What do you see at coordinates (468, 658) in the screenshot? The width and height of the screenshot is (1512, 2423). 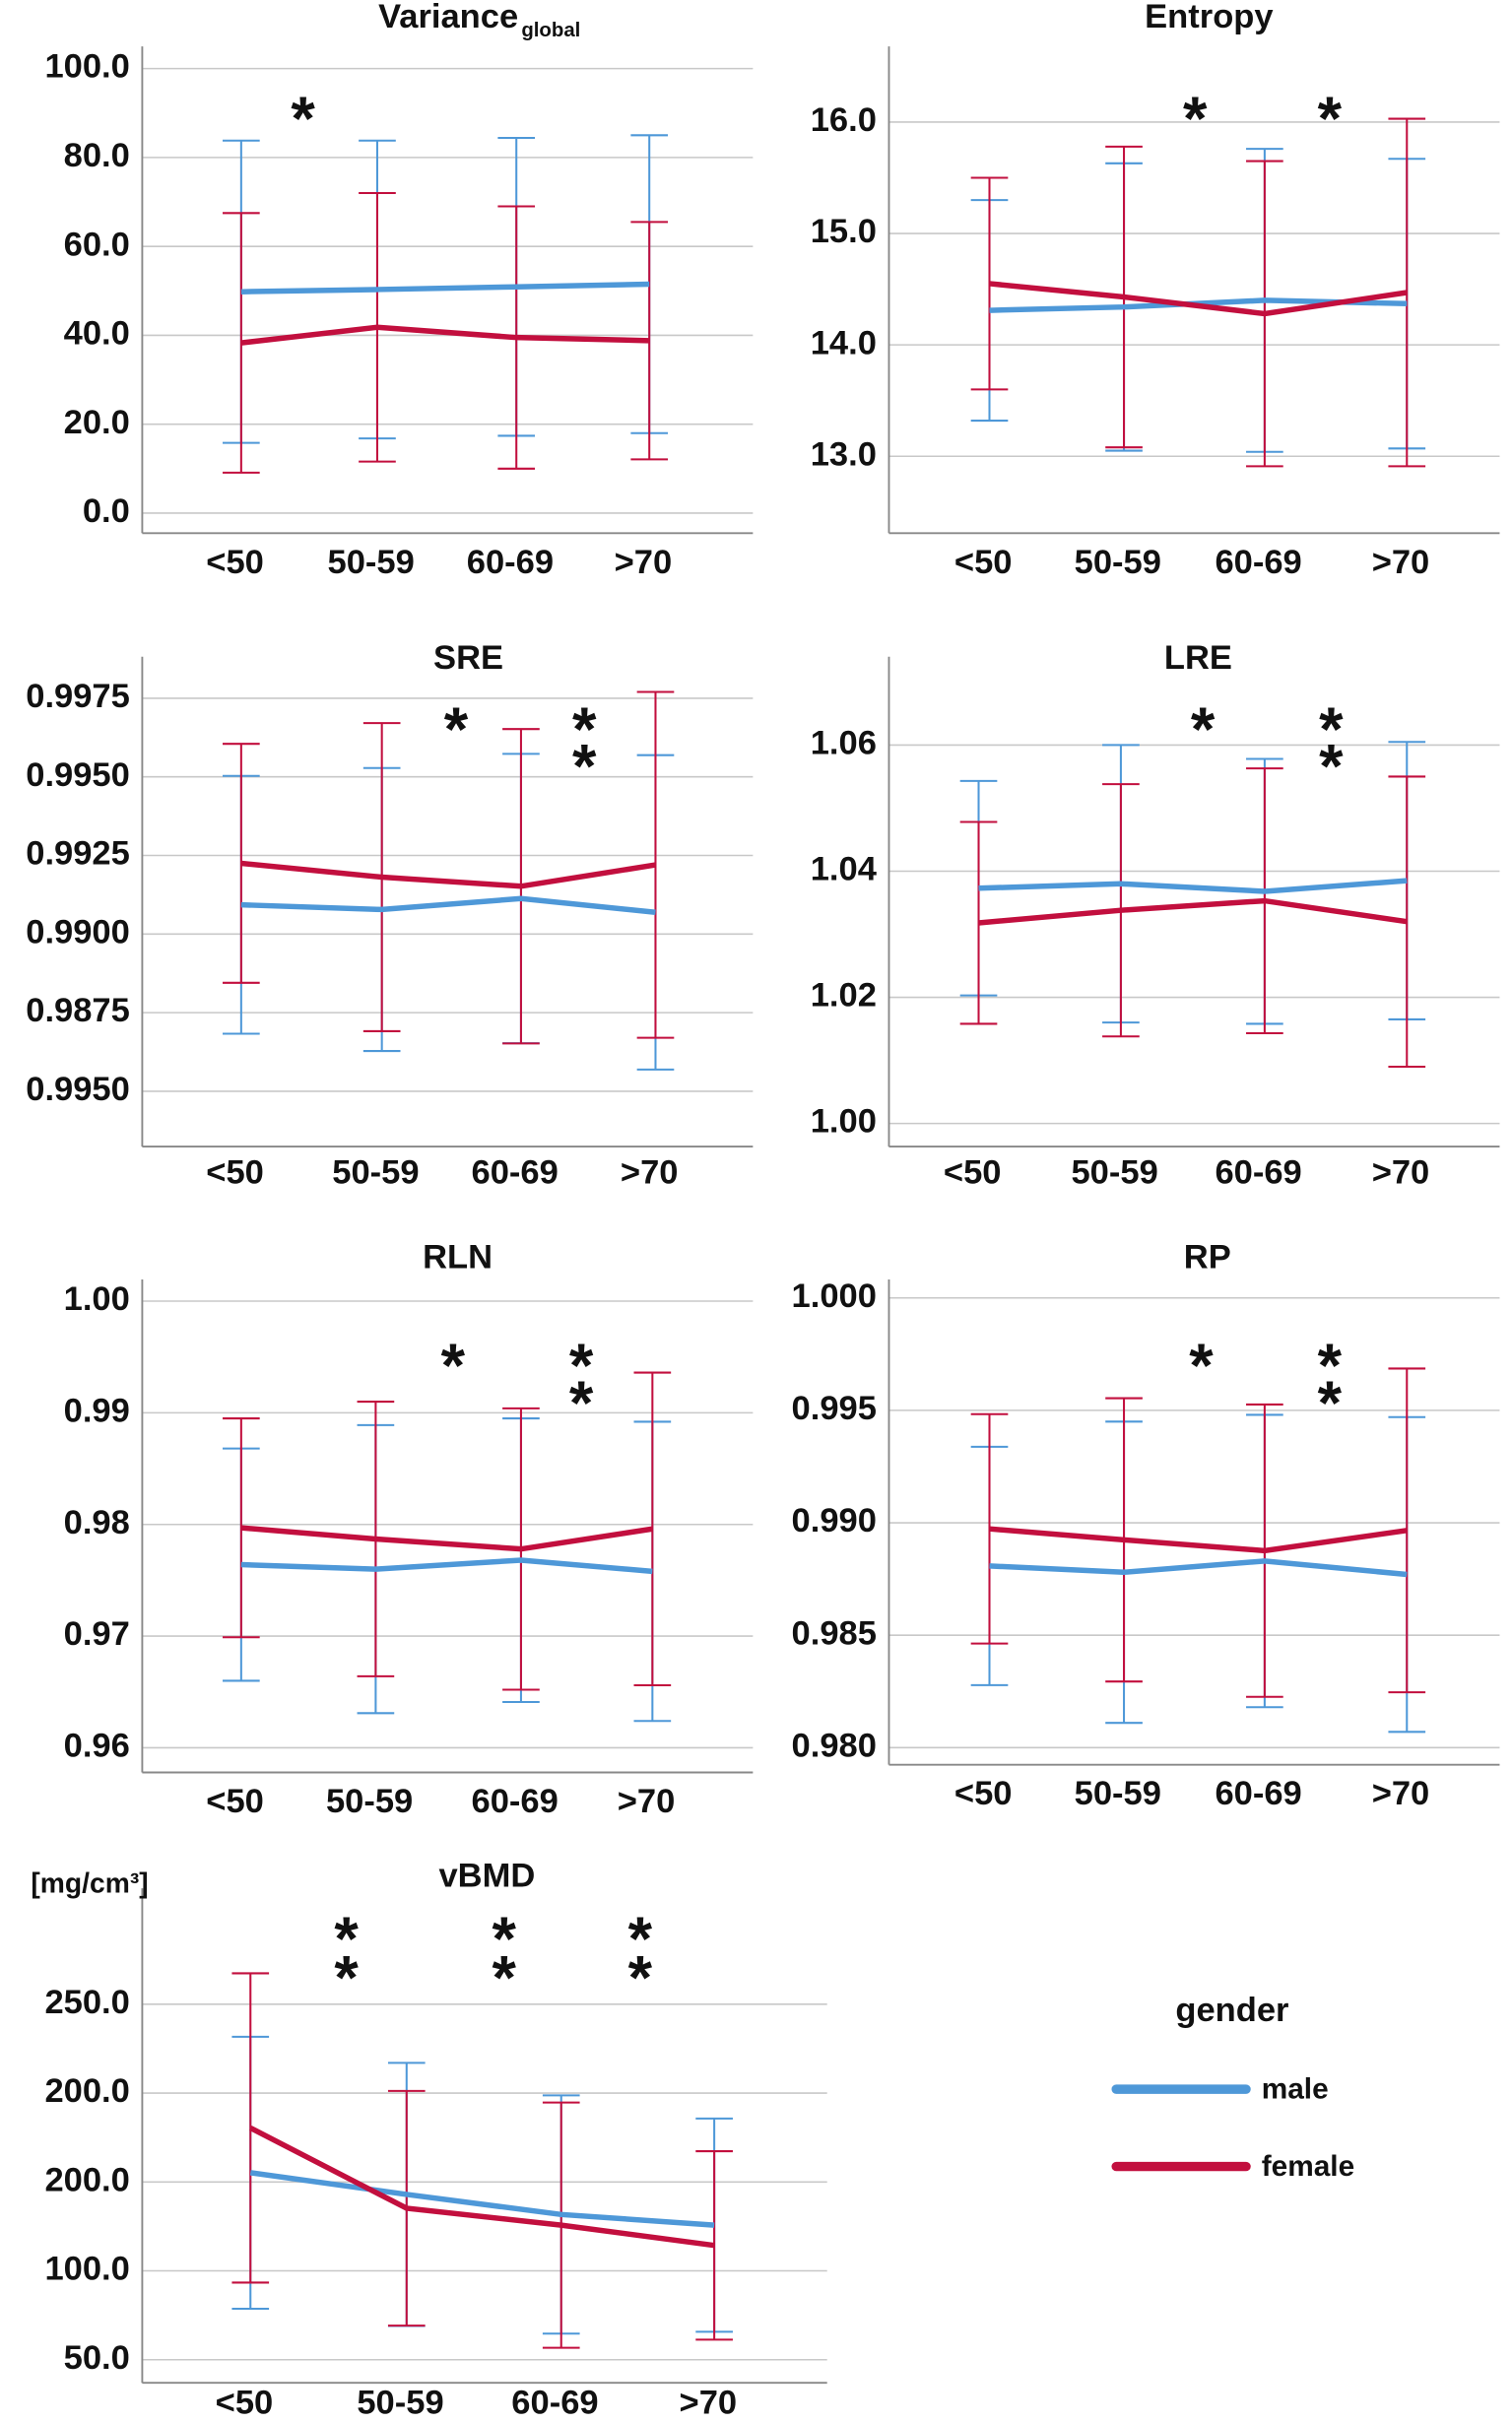 I see `chart-title: SRE` at bounding box center [468, 658].